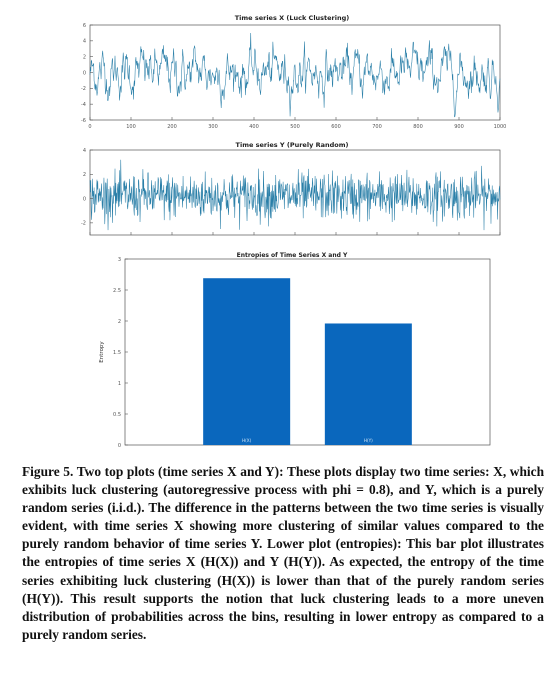 Image resolution: width=560 pixels, height=687 pixels. Describe the element at coordinates (102, 352) in the screenshot. I see `panel-bar-ylabel: Entropy` at that location.